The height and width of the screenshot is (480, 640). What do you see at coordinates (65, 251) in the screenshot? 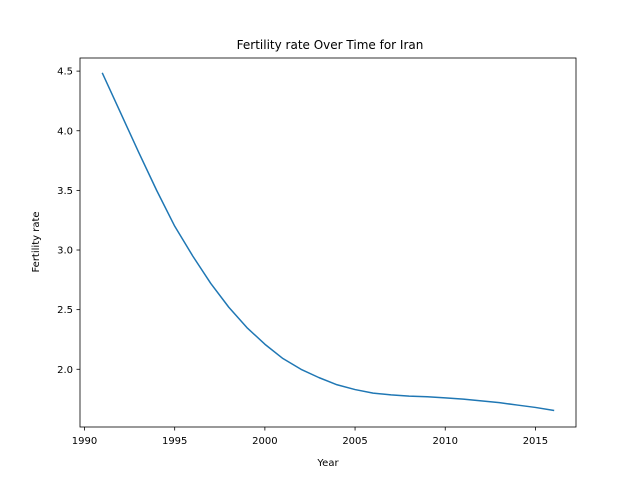
I see `y-tick-label: 3.0` at bounding box center [65, 251].